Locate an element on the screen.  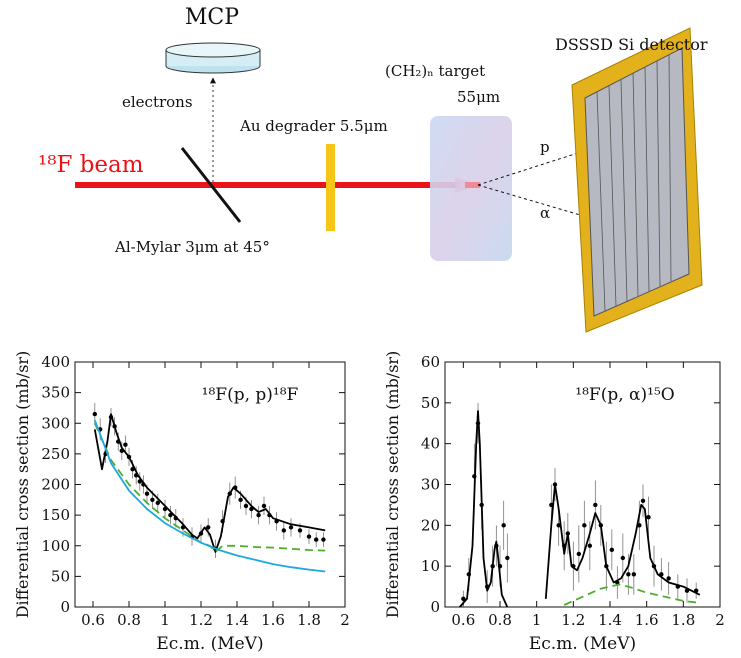
mylar-label: Al-Mylar 3μm at 45° is located at coordinates (192, 247).